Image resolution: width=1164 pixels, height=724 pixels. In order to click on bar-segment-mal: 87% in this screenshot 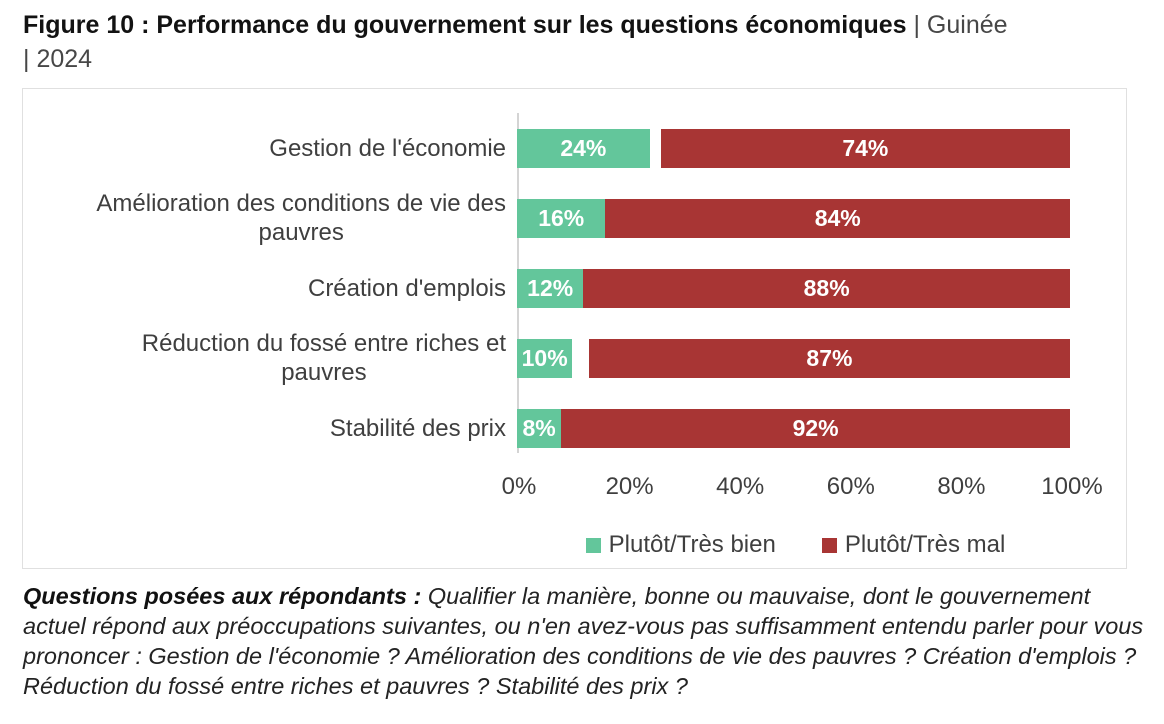, I will do `click(829, 358)`.